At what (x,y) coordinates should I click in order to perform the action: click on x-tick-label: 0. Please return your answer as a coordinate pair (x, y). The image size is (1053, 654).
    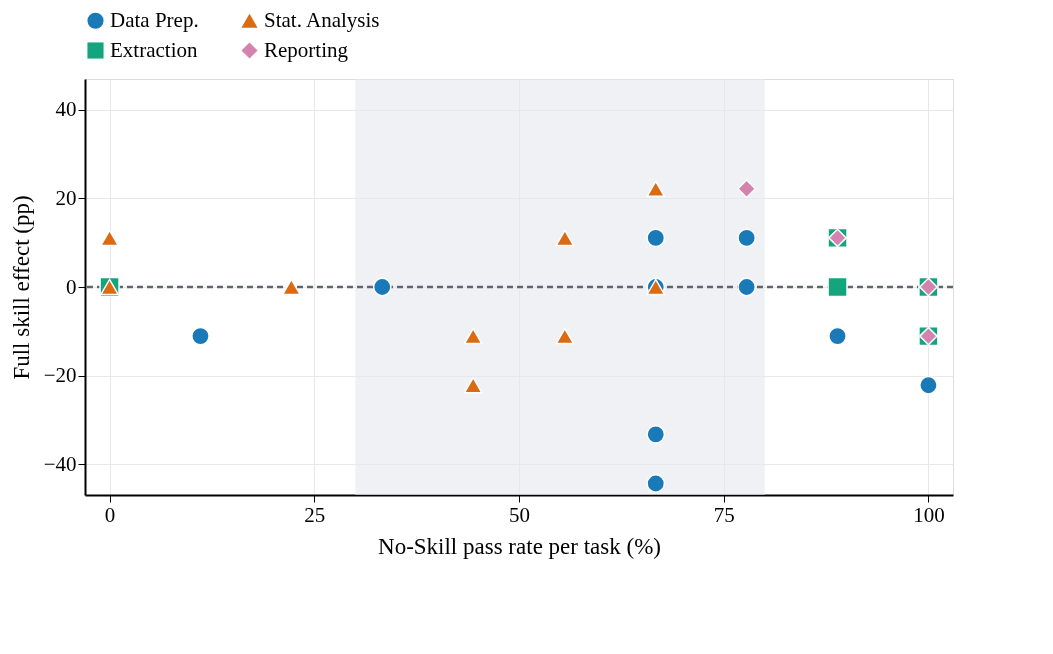
    Looking at the image, I should click on (110, 514).